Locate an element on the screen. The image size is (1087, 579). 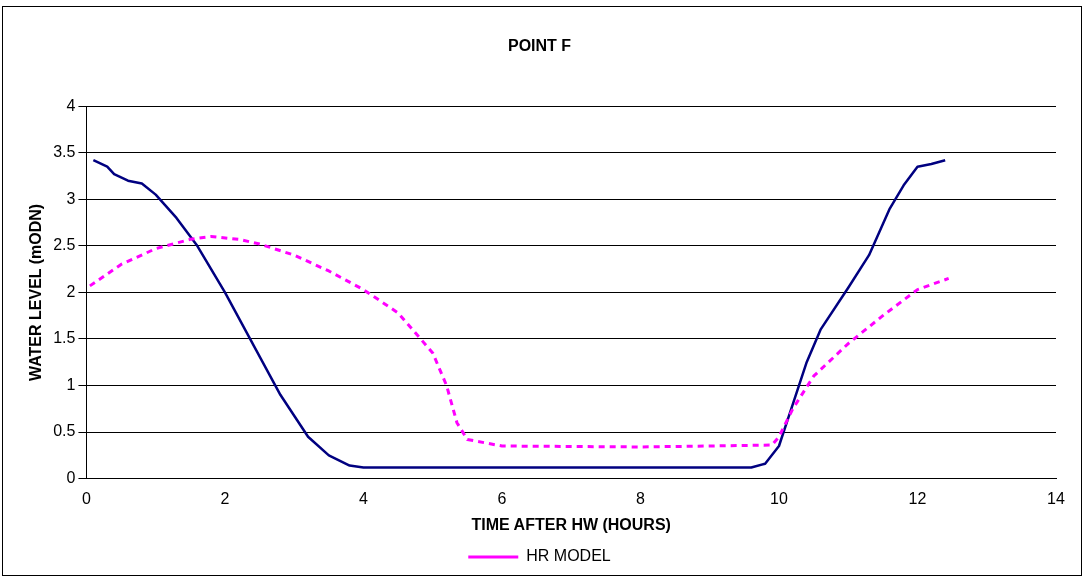
y-tick-label: 0 is located at coordinates (71, 478).